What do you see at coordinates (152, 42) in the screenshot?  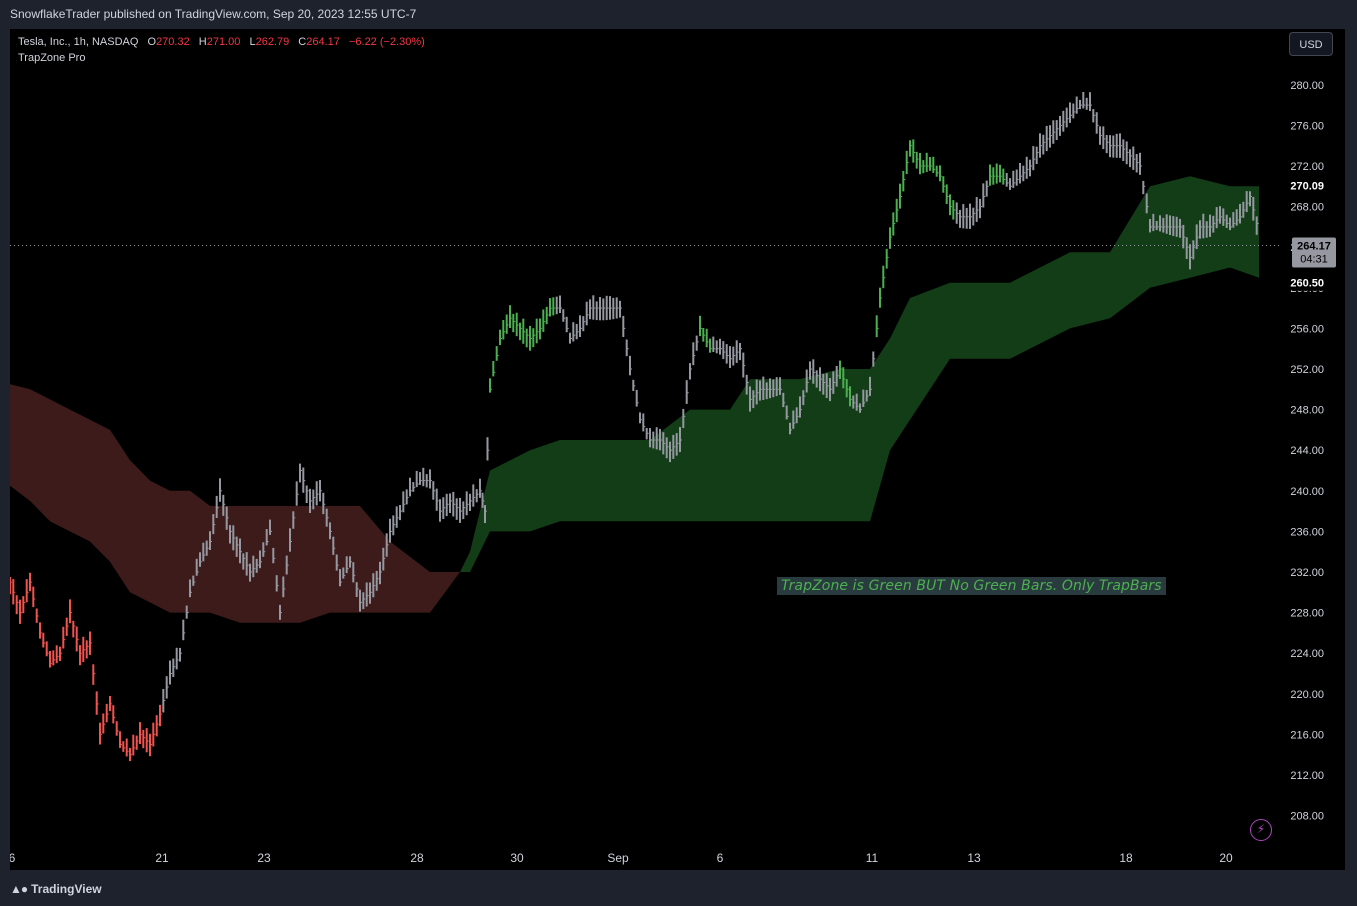 I see `open-label: O` at bounding box center [152, 42].